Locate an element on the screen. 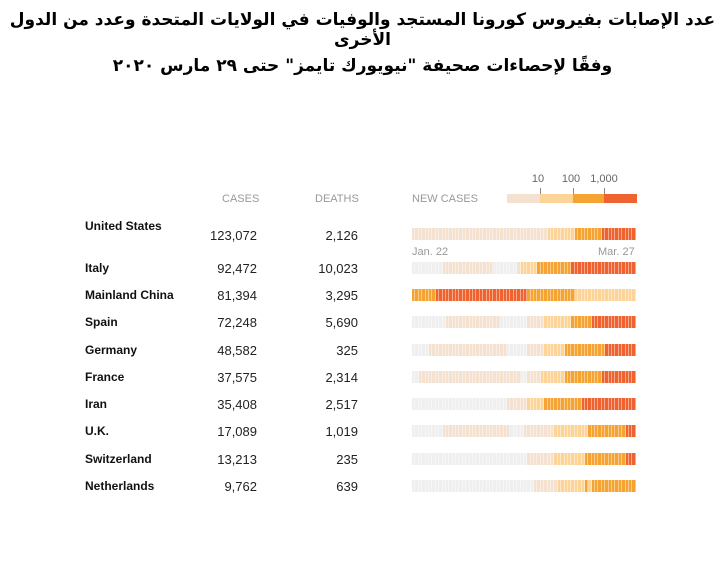  axis-start-label: Jan. 22 is located at coordinates (430, 252).